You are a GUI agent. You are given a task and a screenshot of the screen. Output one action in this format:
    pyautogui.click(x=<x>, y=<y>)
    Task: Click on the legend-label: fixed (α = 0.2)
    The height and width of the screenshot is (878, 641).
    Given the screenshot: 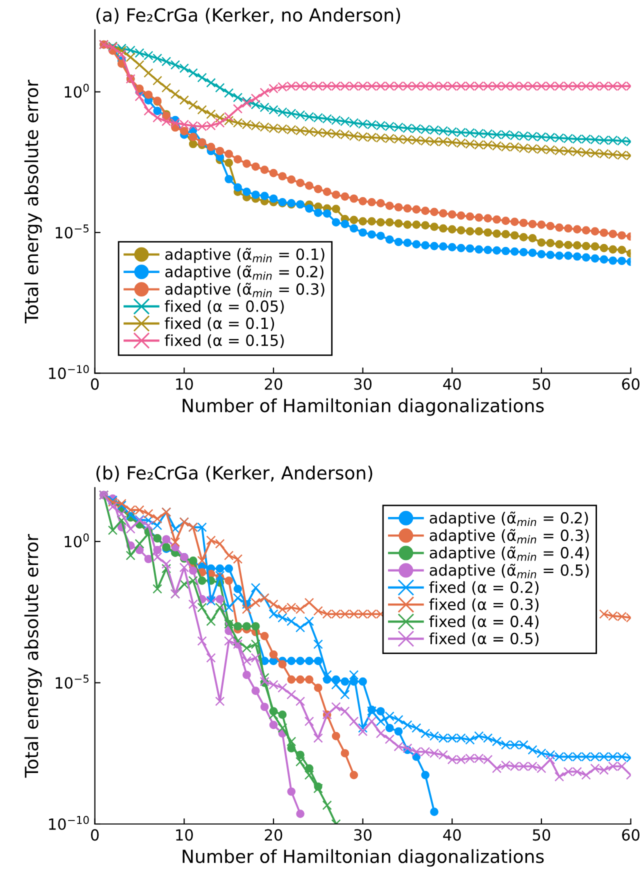 What is the action you would take?
    pyautogui.click(x=483, y=588)
    